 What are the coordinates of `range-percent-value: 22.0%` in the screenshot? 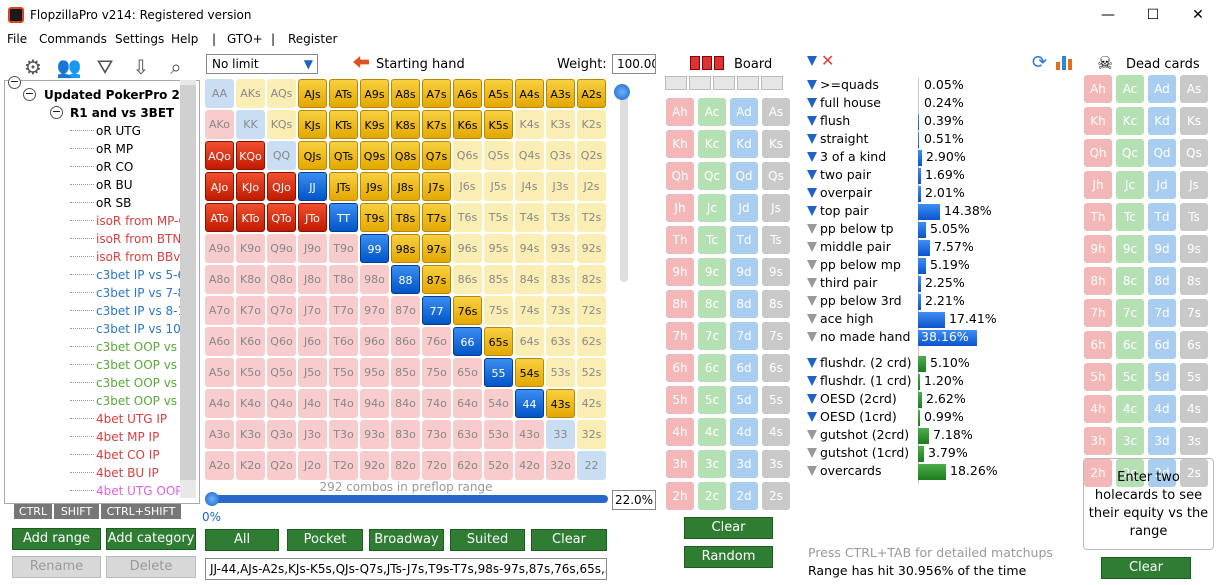 It's located at (634, 500).